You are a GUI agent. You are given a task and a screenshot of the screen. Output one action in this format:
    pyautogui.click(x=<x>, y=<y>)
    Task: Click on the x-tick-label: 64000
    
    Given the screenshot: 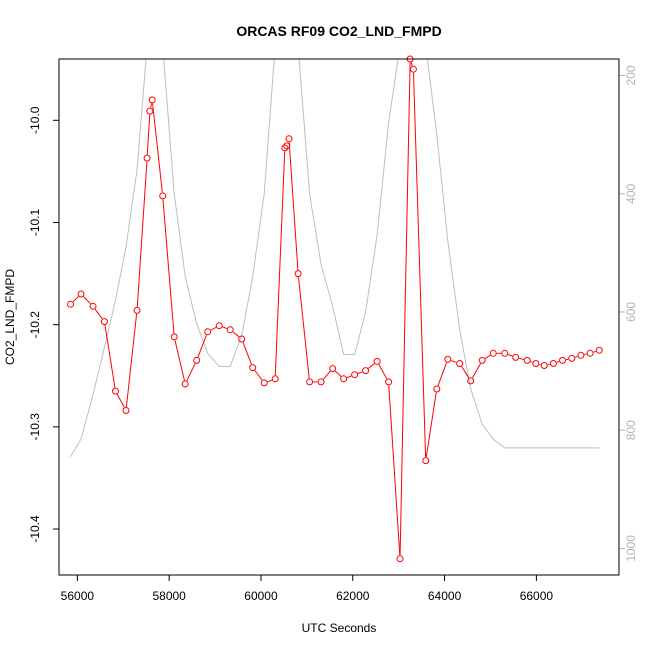 What is the action you would take?
    pyautogui.click(x=445, y=596)
    